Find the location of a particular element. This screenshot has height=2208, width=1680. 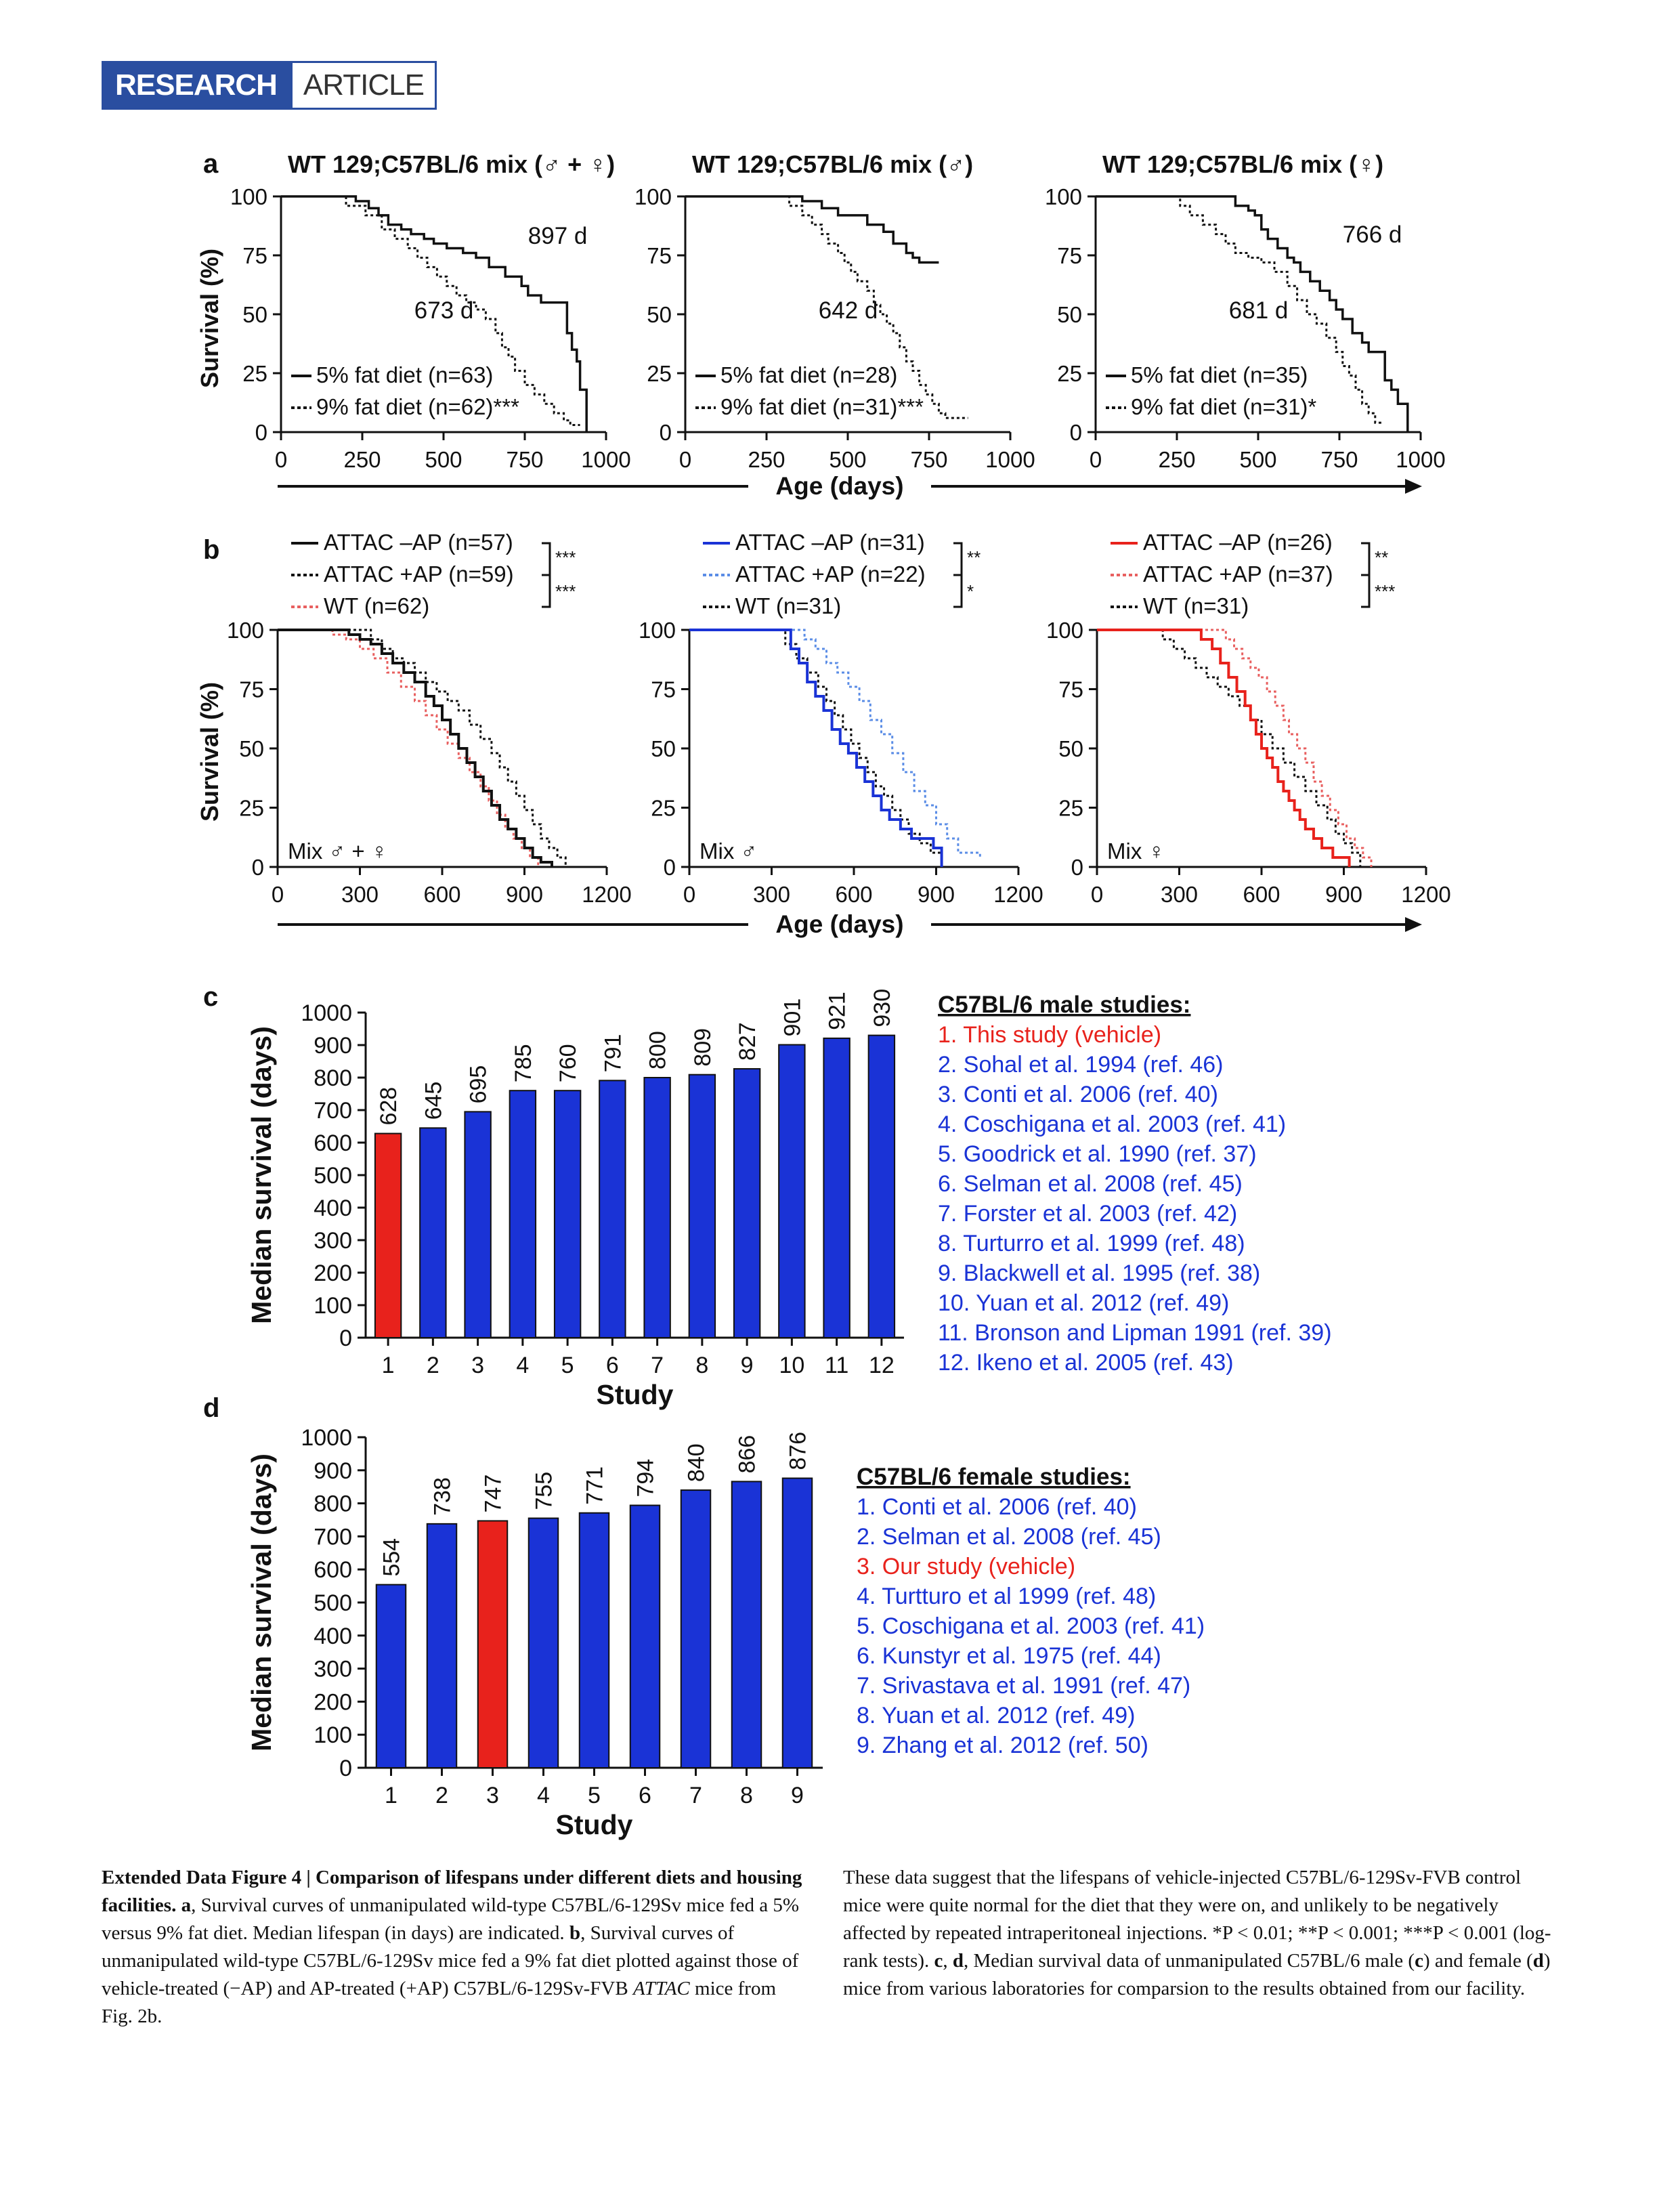

panel-a-chart-1-curve-5pct is located at coordinates (434, 313).